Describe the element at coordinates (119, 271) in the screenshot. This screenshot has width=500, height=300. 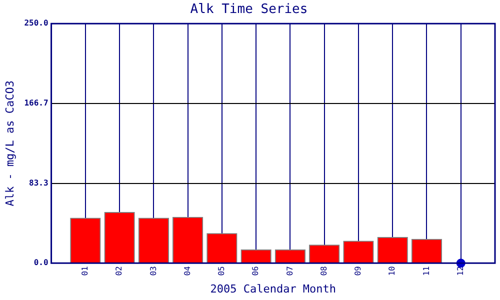
I see `x-tick-label: 02` at that location.